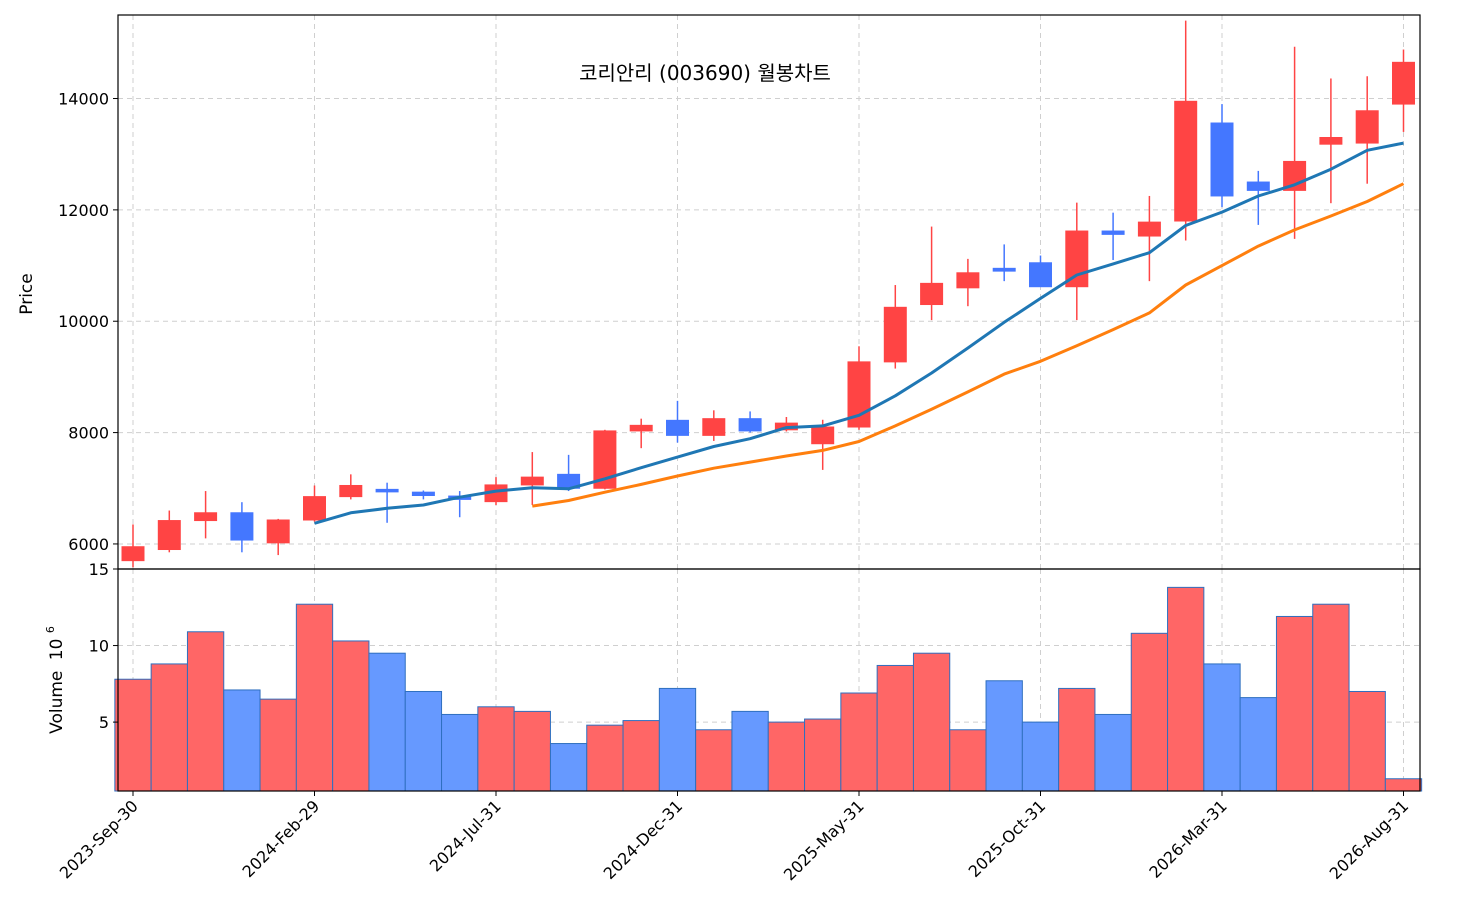  Describe the element at coordinates (88, 433) in the screenshot. I see `price-tick-label: 8000` at that location.